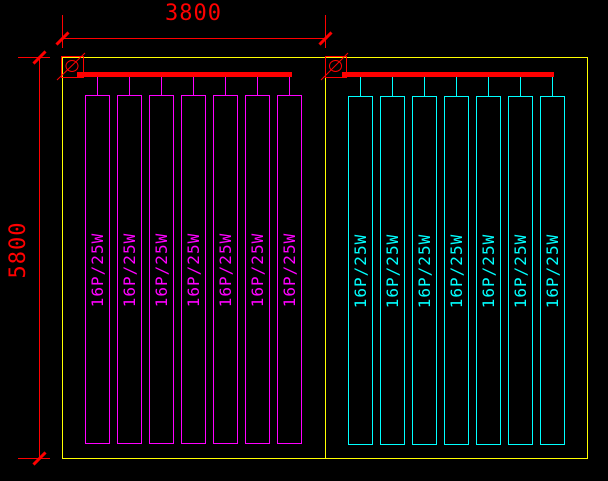 The height and width of the screenshot is (481, 608). What do you see at coordinates (193, 38) in the screenshot?
I see `dimension-line-horizontal` at bounding box center [193, 38].